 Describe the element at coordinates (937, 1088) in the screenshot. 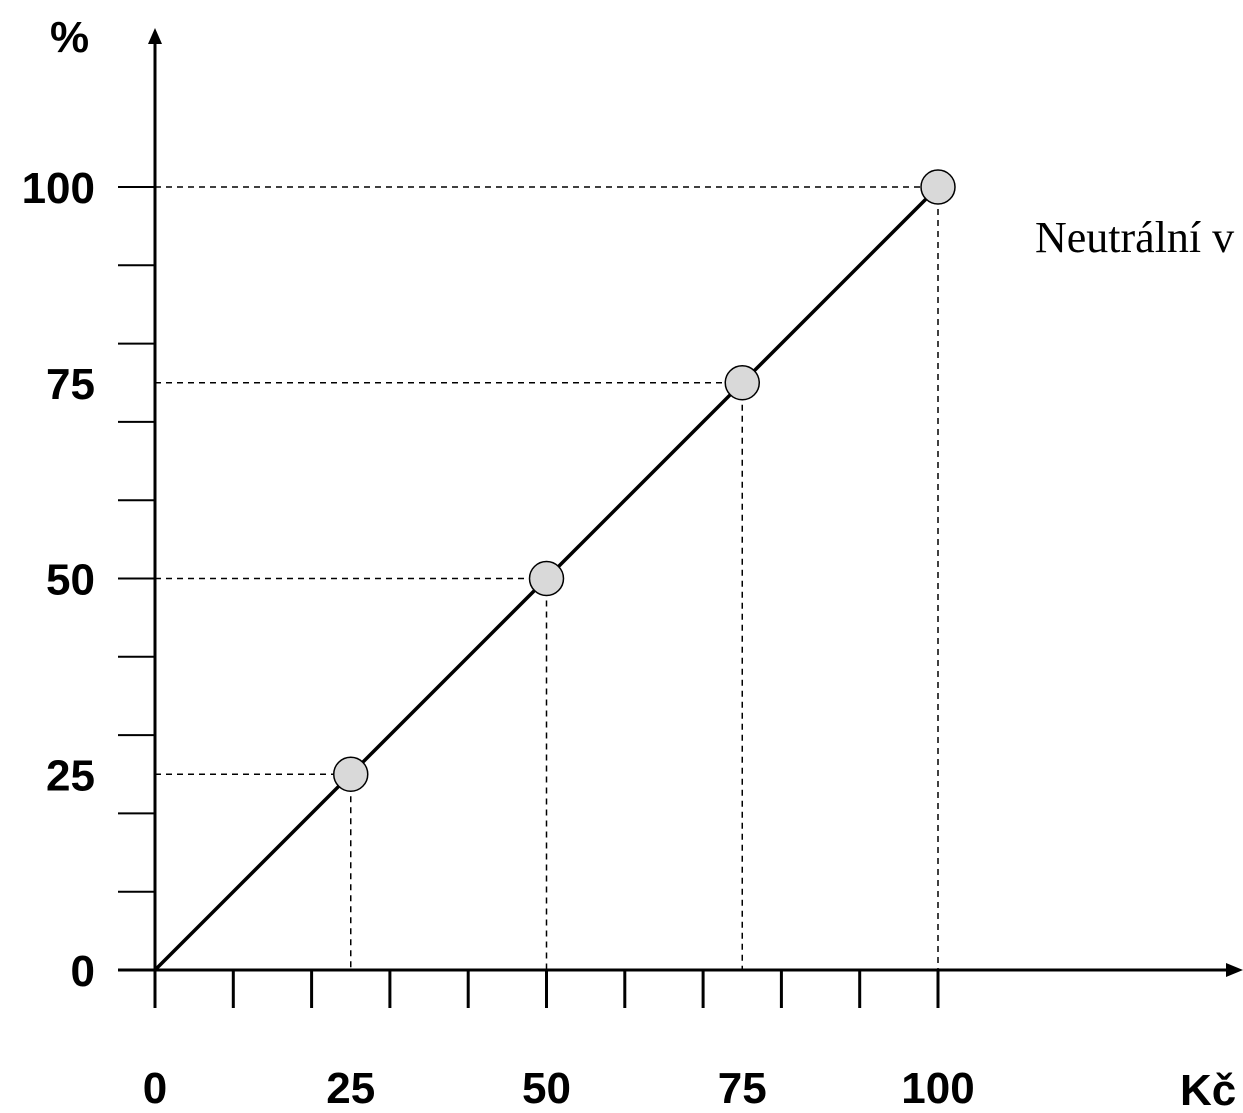

I see `x-tick-label: 100` at that location.